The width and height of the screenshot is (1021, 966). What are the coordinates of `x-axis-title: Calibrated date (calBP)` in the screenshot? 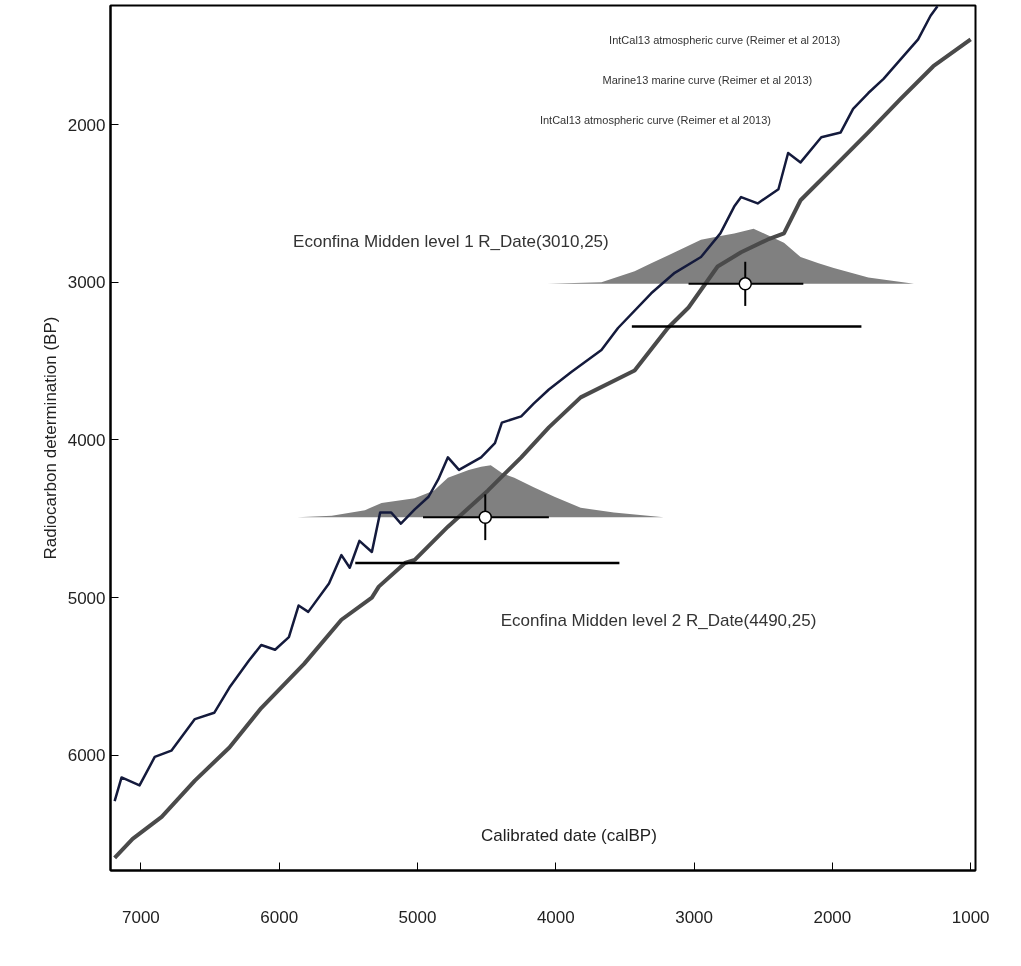 It's located at (569, 836).